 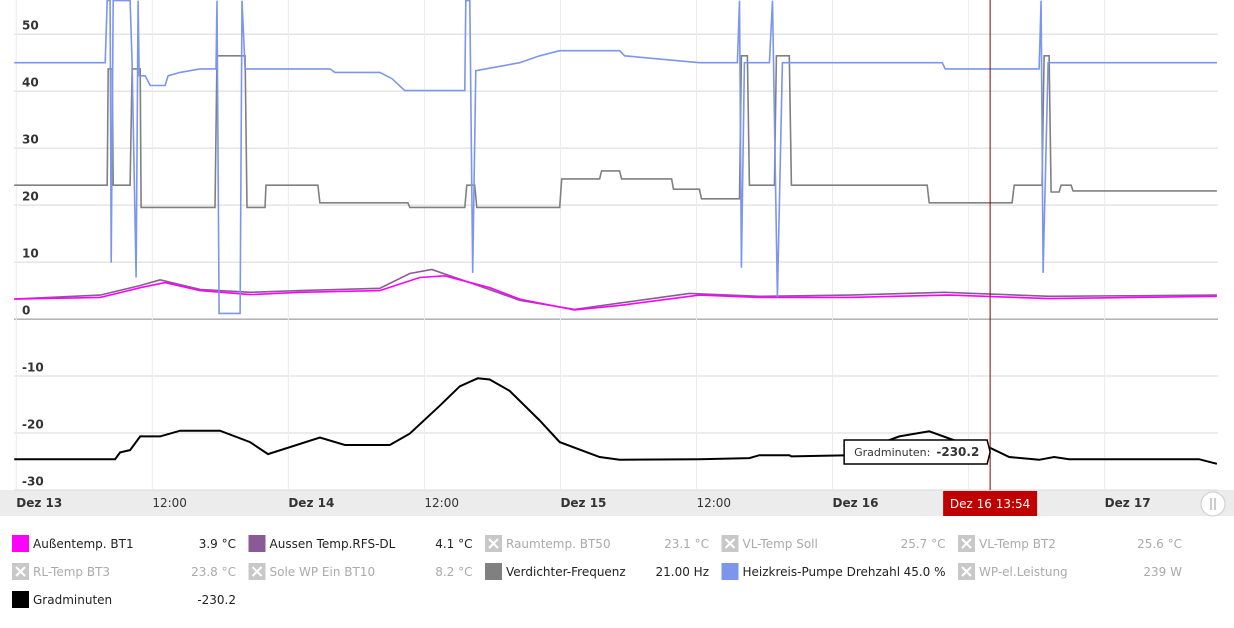 What do you see at coordinates (71, 572) in the screenshot?
I see `legend-name: RL-Temp BT3` at bounding box center [71, 572].